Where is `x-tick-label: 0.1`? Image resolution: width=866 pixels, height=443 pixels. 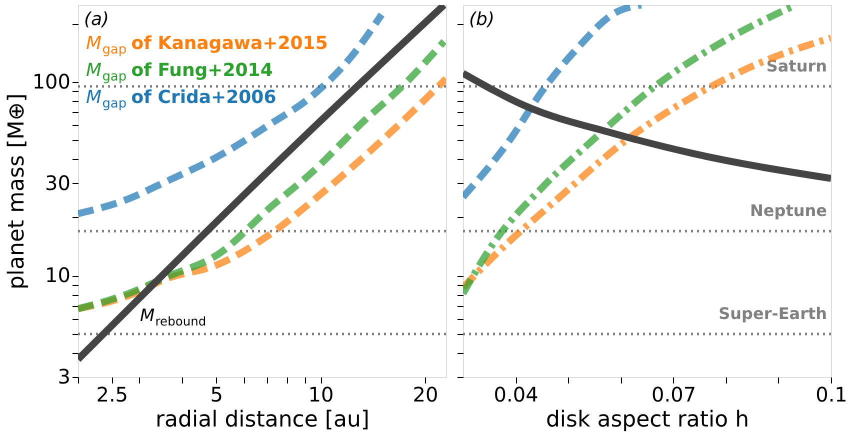
x-tick-label: 0.1 is located at coordinates (832, 394).